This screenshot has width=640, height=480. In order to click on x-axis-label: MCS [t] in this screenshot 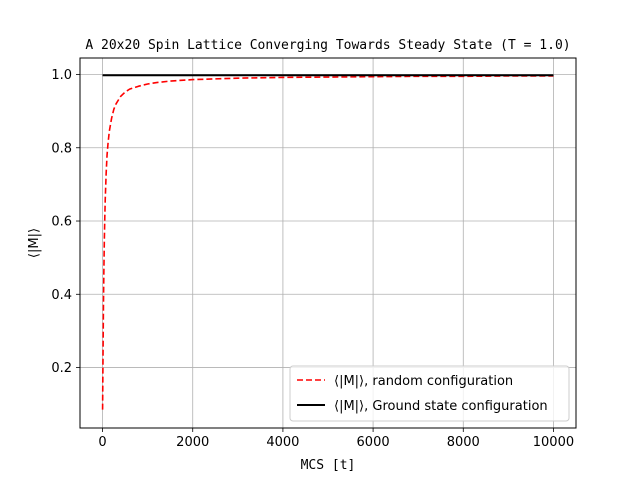, I will do `click(328, 465)`.